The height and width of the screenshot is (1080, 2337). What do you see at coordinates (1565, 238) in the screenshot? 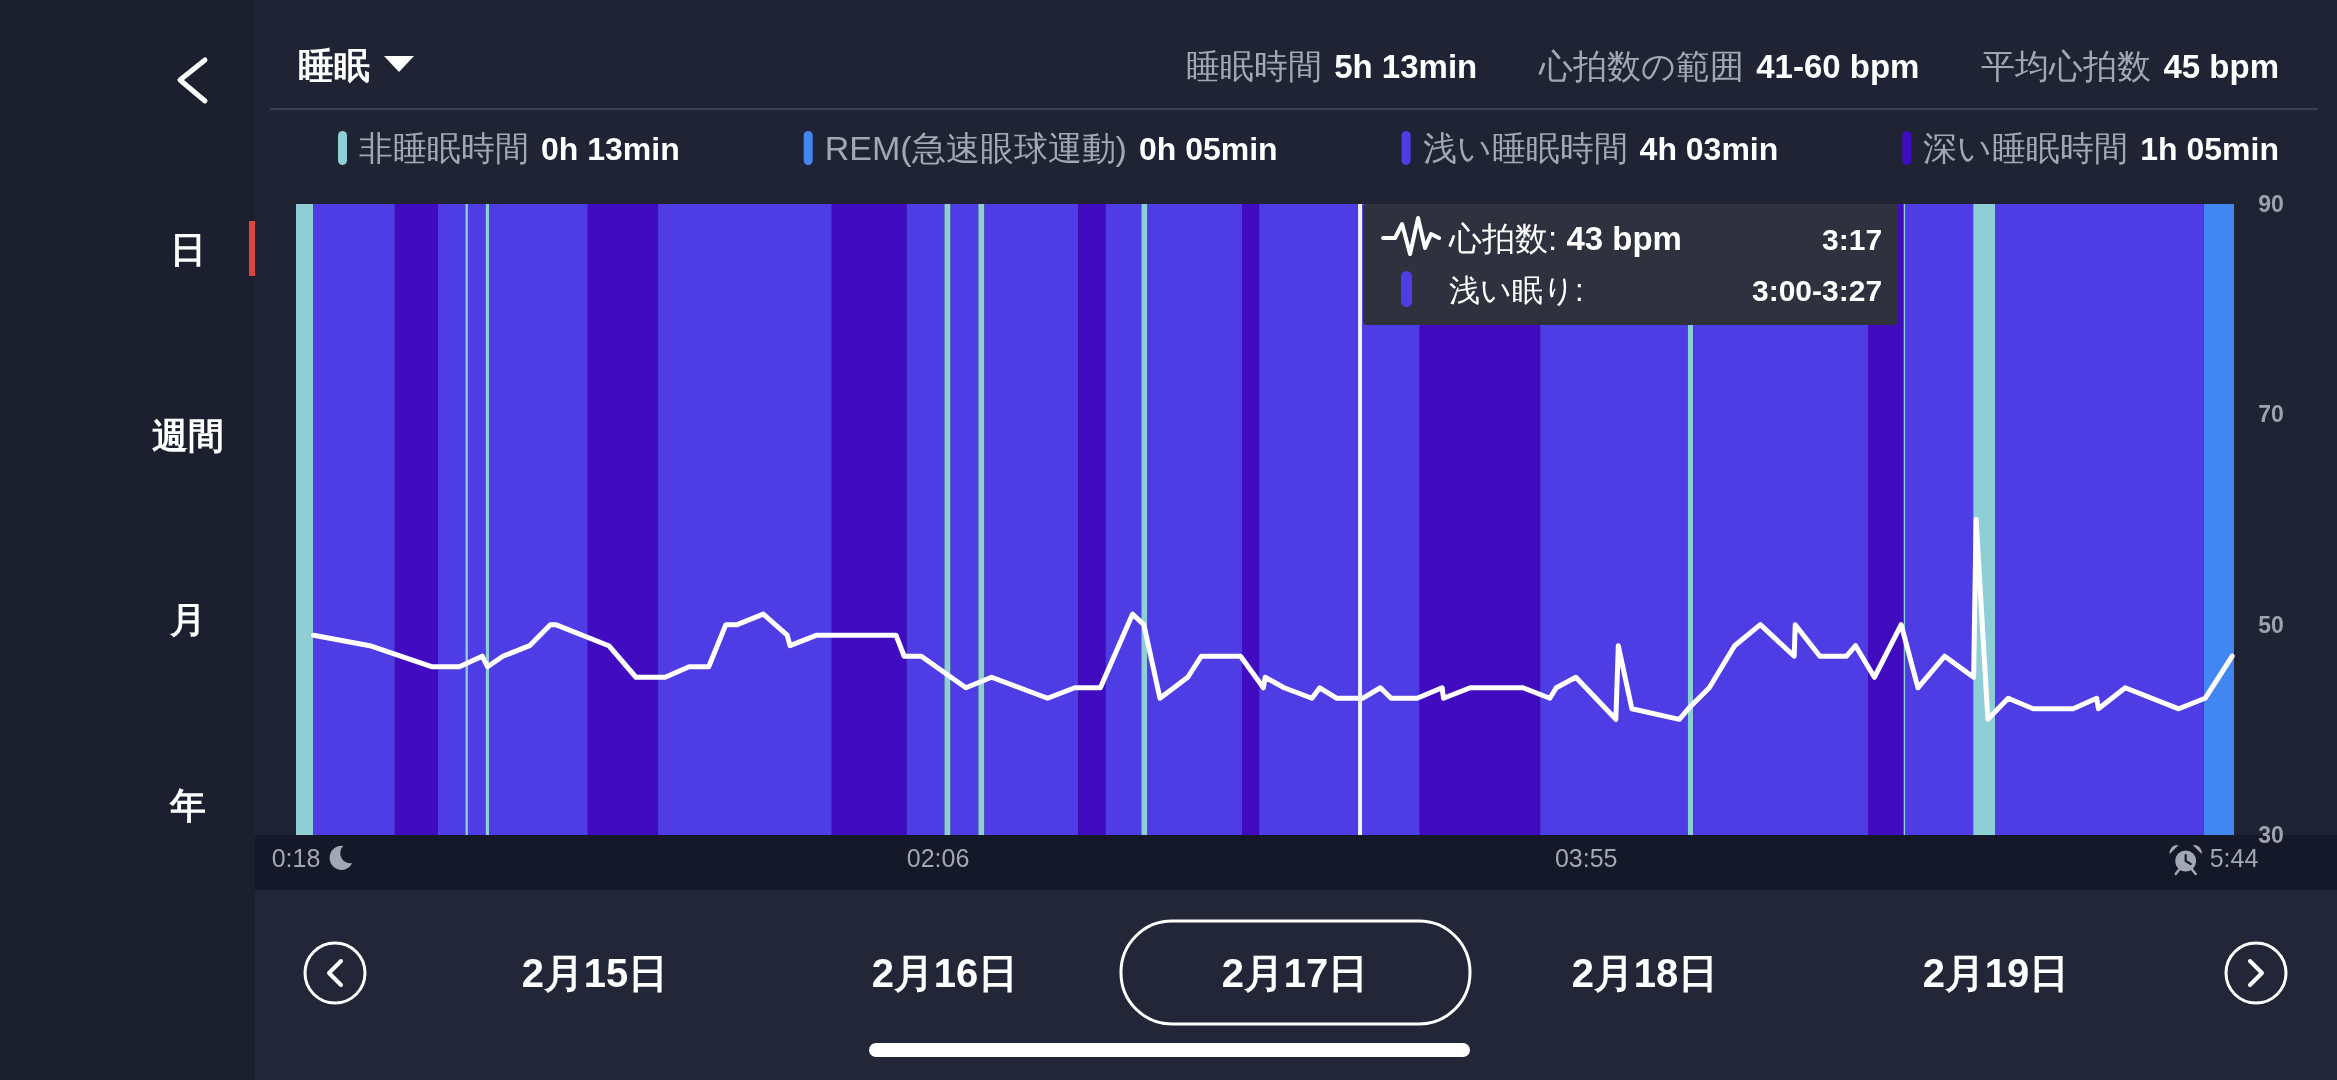
I see `annotation: 心拍数: 43 bpm` at bounding box center [1565, 238].